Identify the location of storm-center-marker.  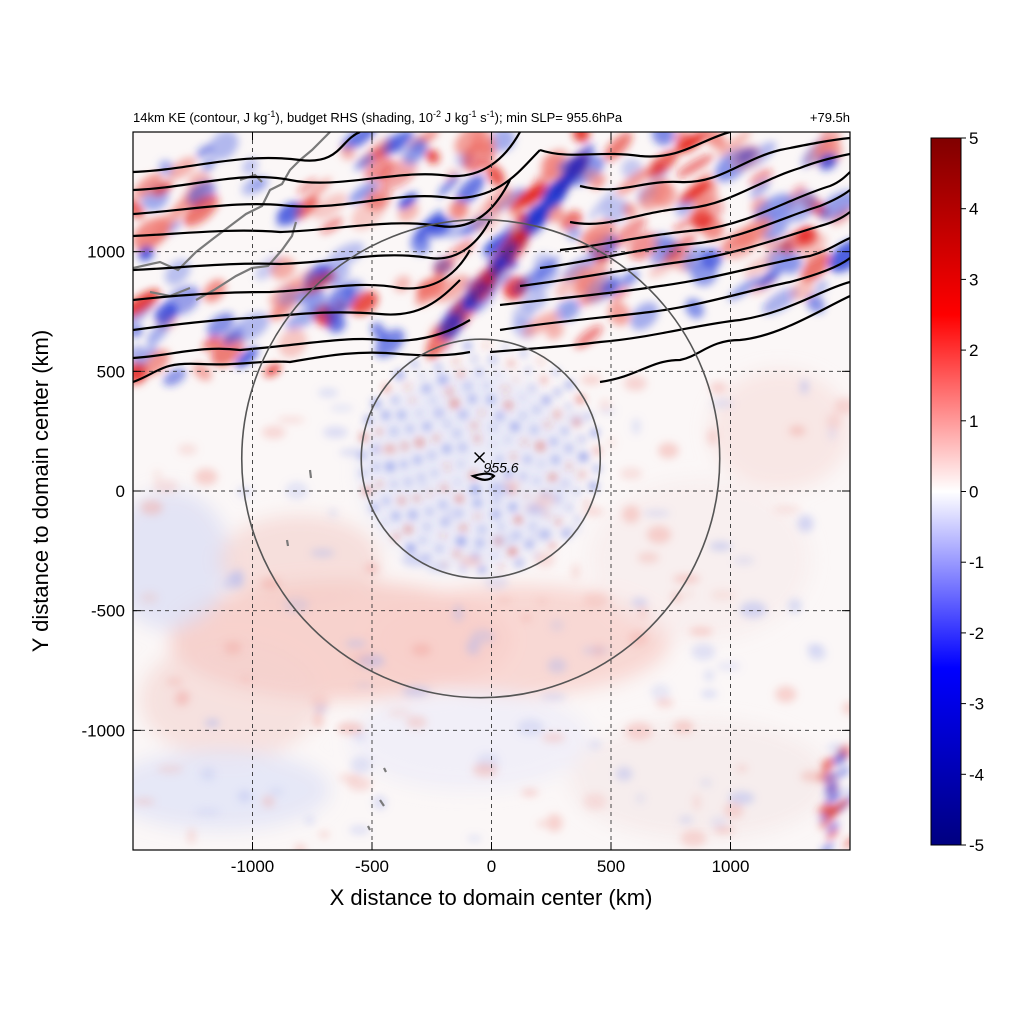
(480, 457).